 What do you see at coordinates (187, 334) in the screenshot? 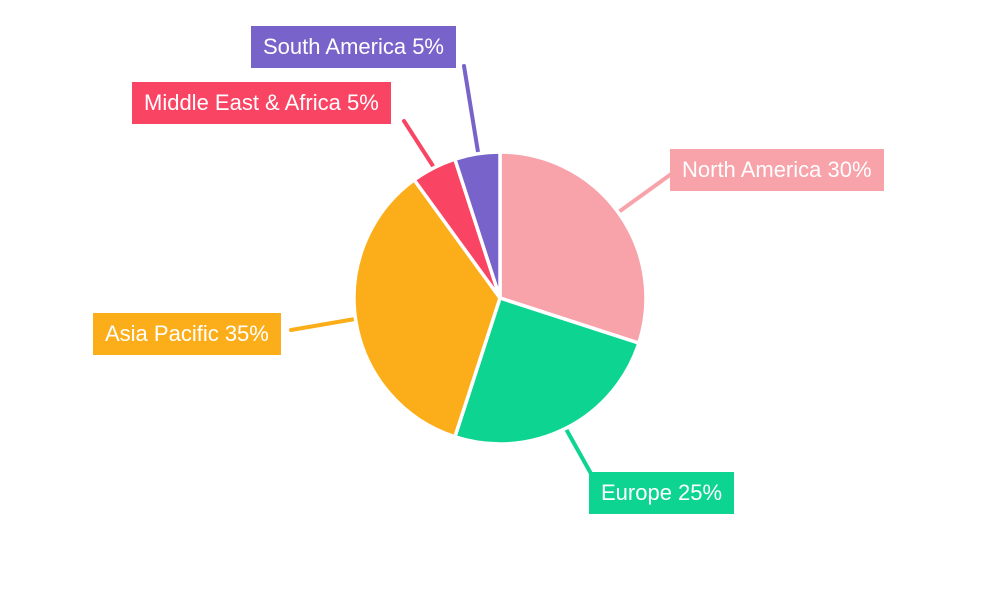
I see `slice-label-asia-pacific: Asia Pacific 35%` at bounding box center [187, 334].